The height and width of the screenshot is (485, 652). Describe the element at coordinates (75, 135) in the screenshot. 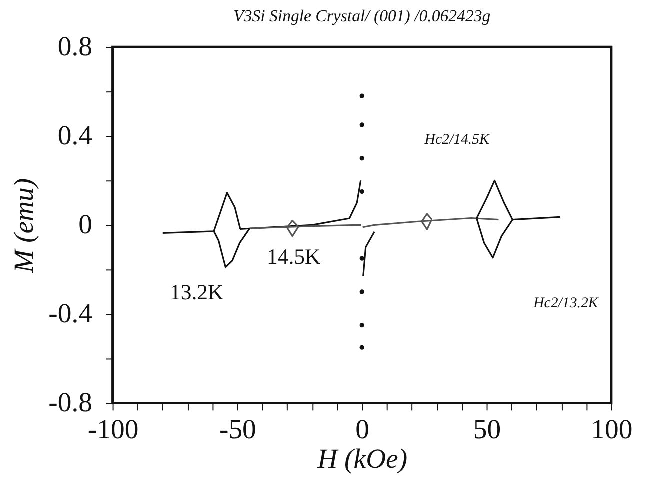

I see `y-tick-label: 0.4` at that location.